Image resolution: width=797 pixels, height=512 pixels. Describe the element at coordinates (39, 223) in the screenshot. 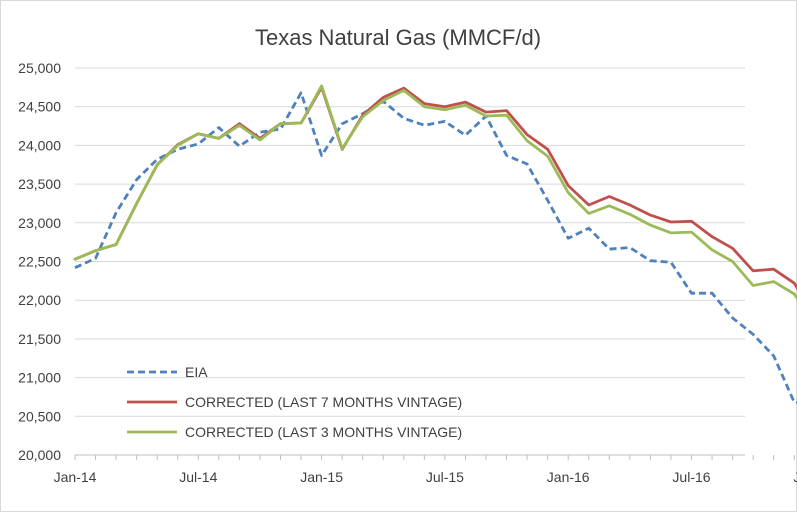

I see `y-tick-label: 23,000` at that location.